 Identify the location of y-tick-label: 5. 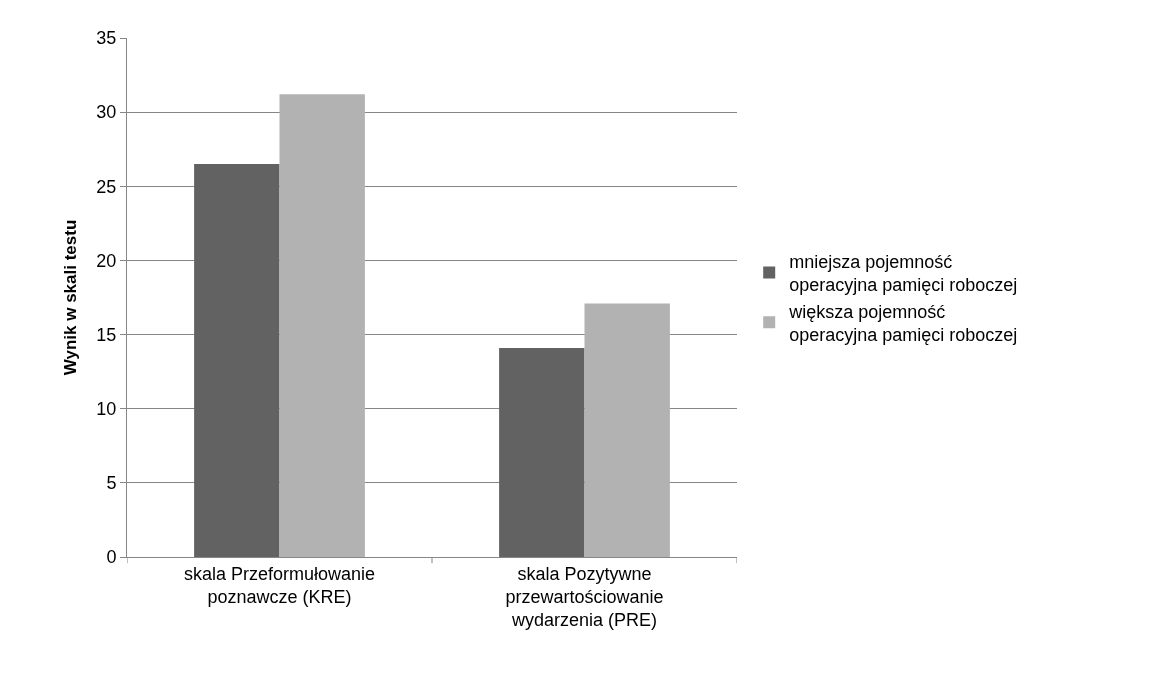
(111, 483).